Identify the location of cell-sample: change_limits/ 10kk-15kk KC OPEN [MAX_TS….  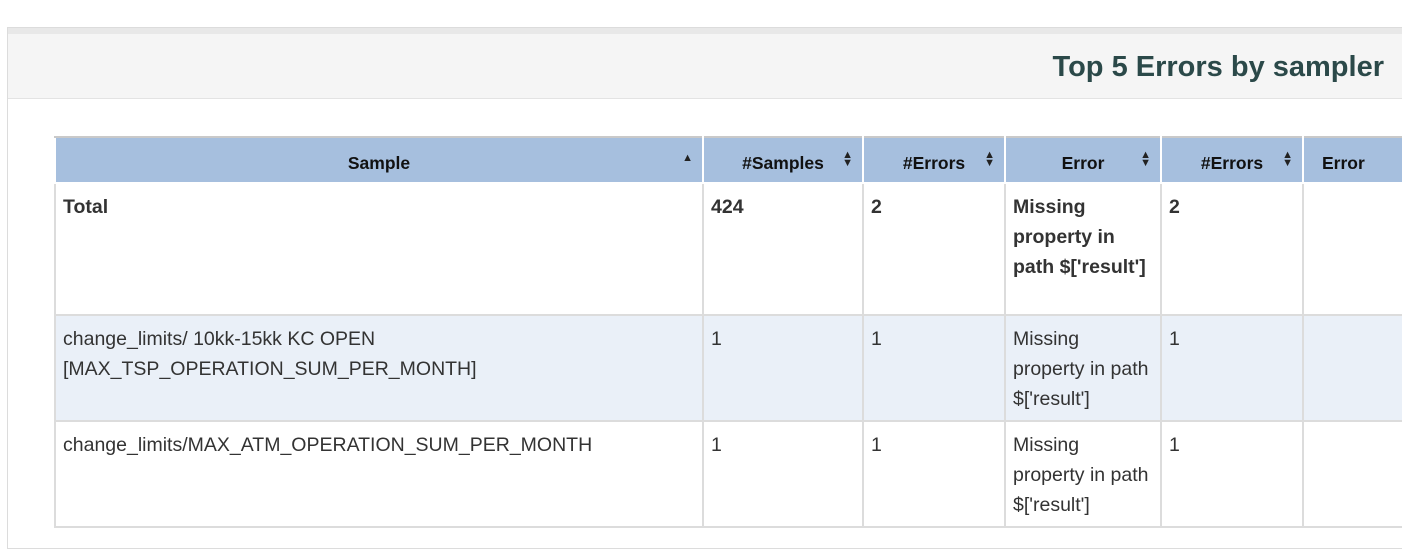
(379, 368).